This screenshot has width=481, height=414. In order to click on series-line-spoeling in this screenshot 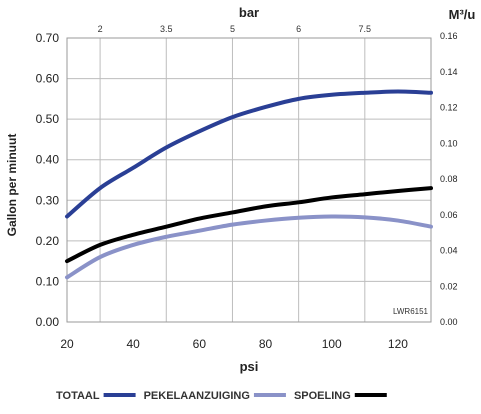, I will do `click(249, 225)`.